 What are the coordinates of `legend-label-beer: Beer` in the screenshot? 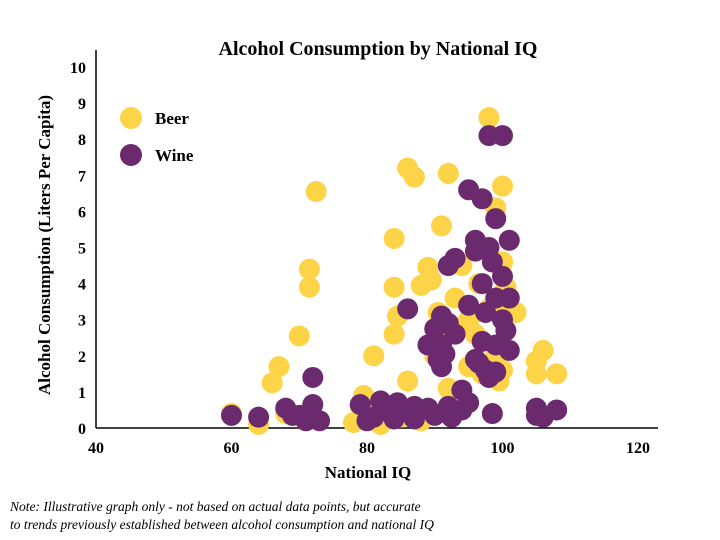 It's located at (172, 118).